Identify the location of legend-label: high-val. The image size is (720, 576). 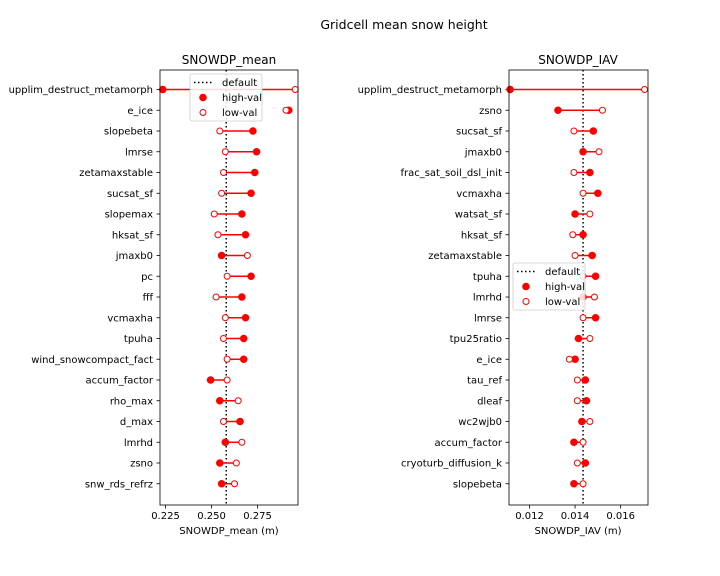
(565, 287).